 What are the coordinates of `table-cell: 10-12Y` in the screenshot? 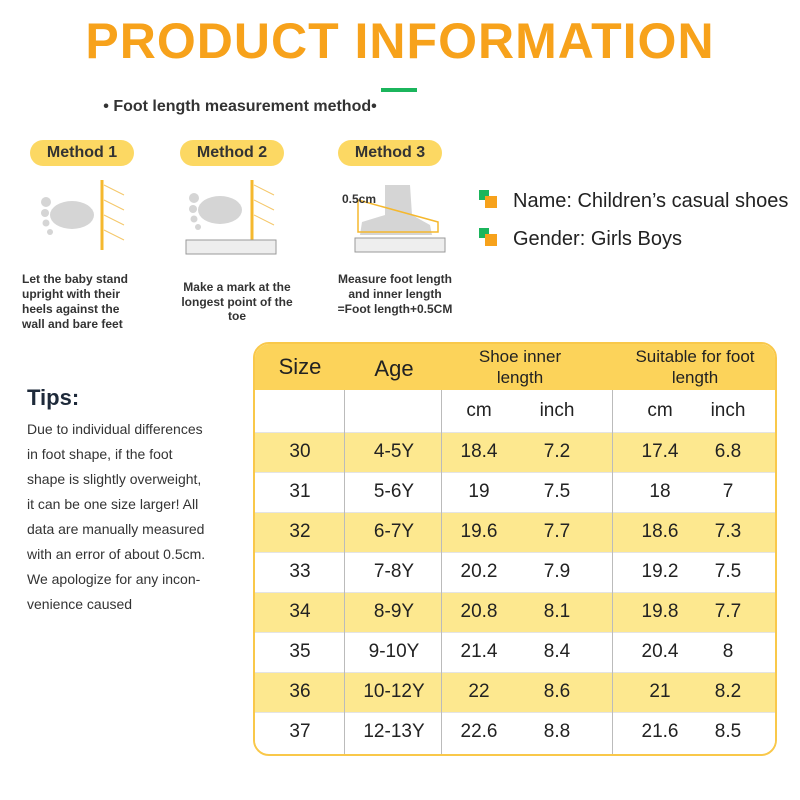 It's located at (394, 691).